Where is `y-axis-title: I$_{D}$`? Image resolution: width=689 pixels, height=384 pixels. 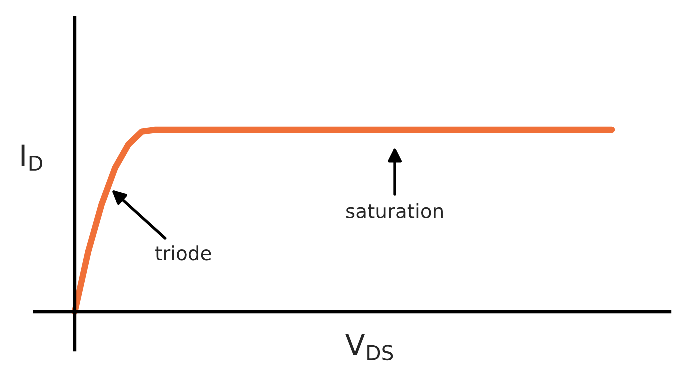 y-axis-title: I$_{D}$ is located at coordinates (32, 157).